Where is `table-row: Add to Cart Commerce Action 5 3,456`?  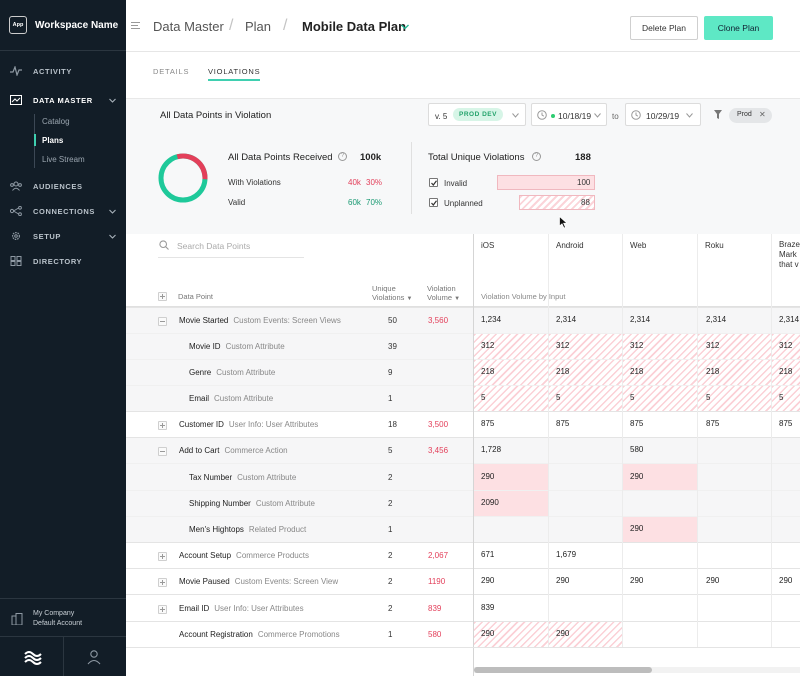
table-row: Add to Cart Commerce Action 5 3,456 is located at coordinates (463, 450).